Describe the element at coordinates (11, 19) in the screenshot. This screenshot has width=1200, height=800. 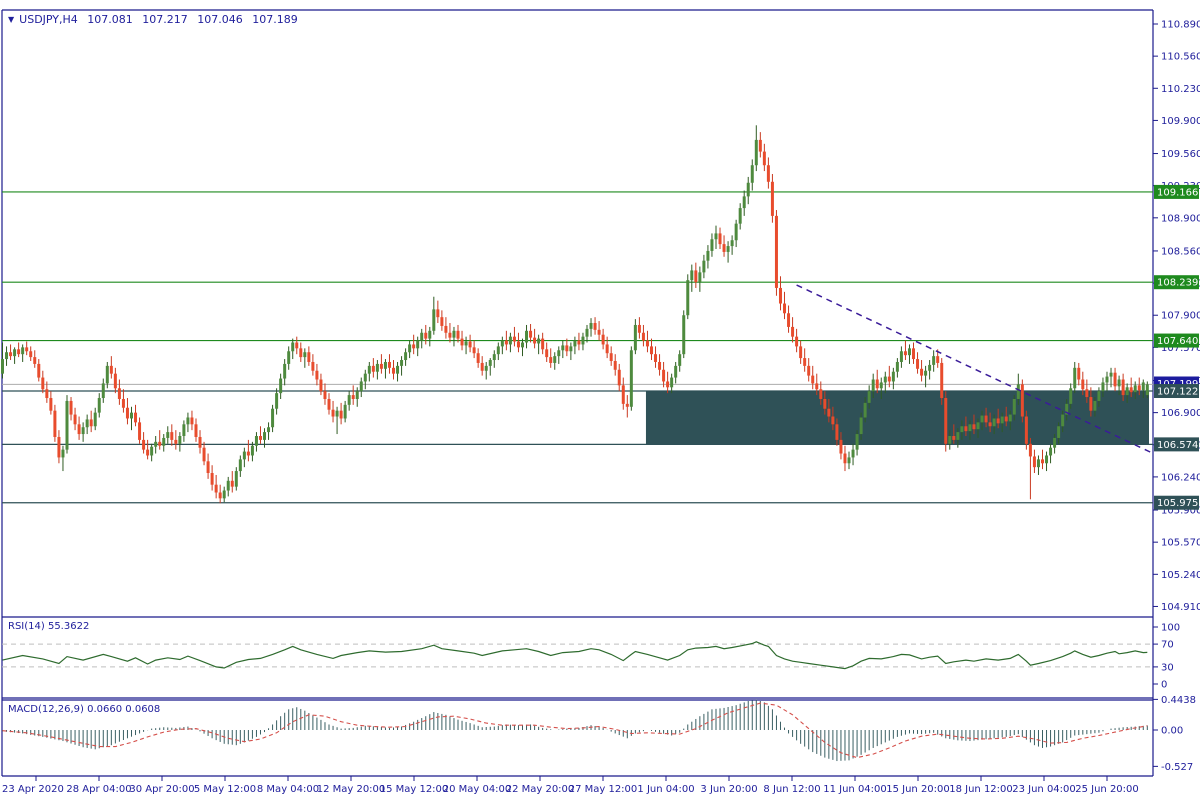
I see `symbol-dropdown-icon: ▼` at that location.